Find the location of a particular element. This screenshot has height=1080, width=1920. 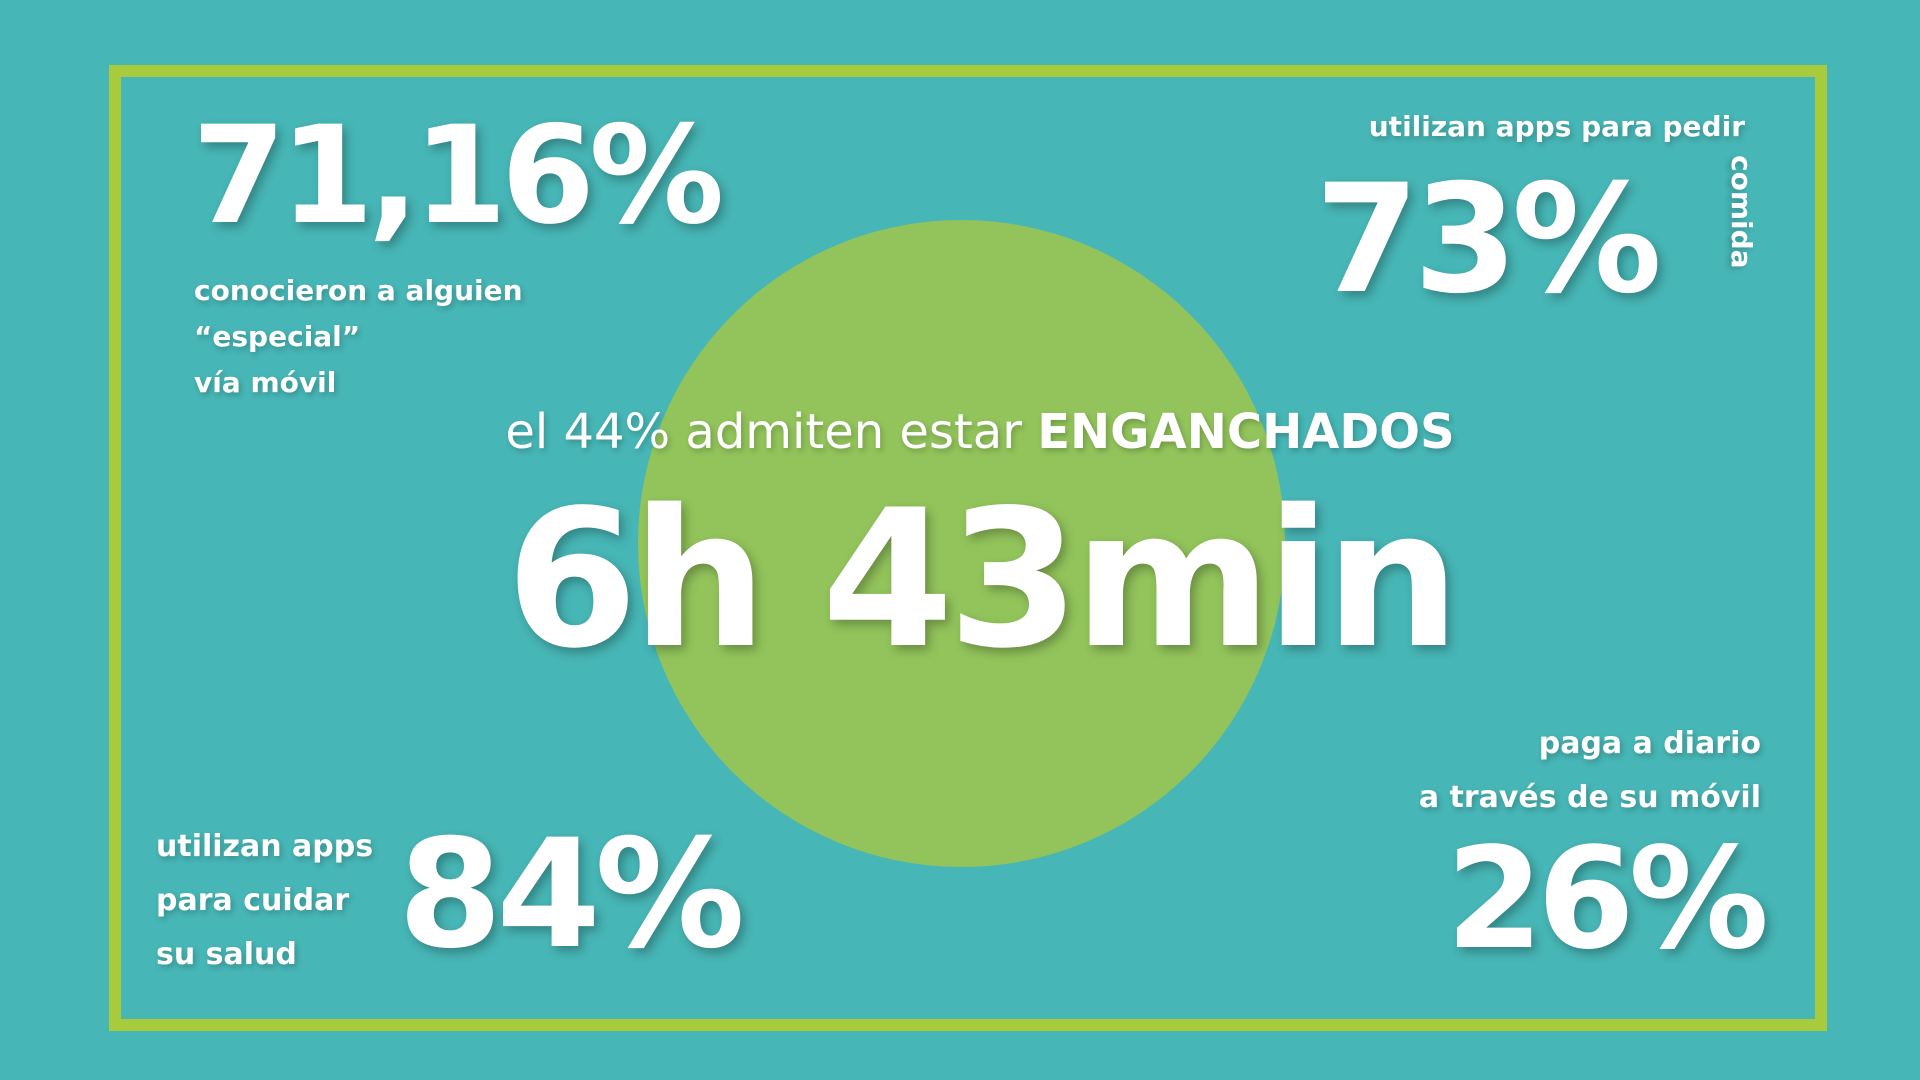

health-stat-value: 84% is located at coordinates (571, 895).